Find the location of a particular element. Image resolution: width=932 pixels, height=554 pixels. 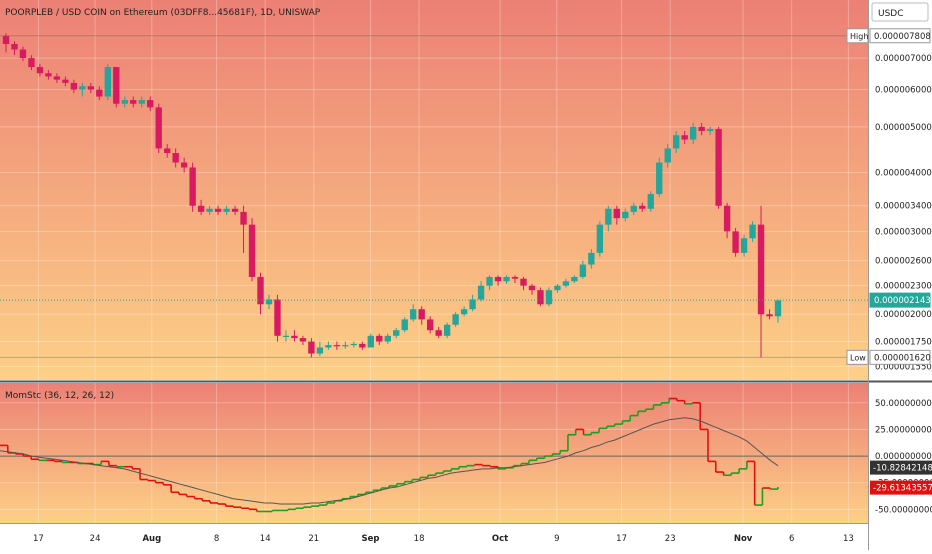

oscillator-value-label: -29.613435579 is located at coordinates (902, 489).